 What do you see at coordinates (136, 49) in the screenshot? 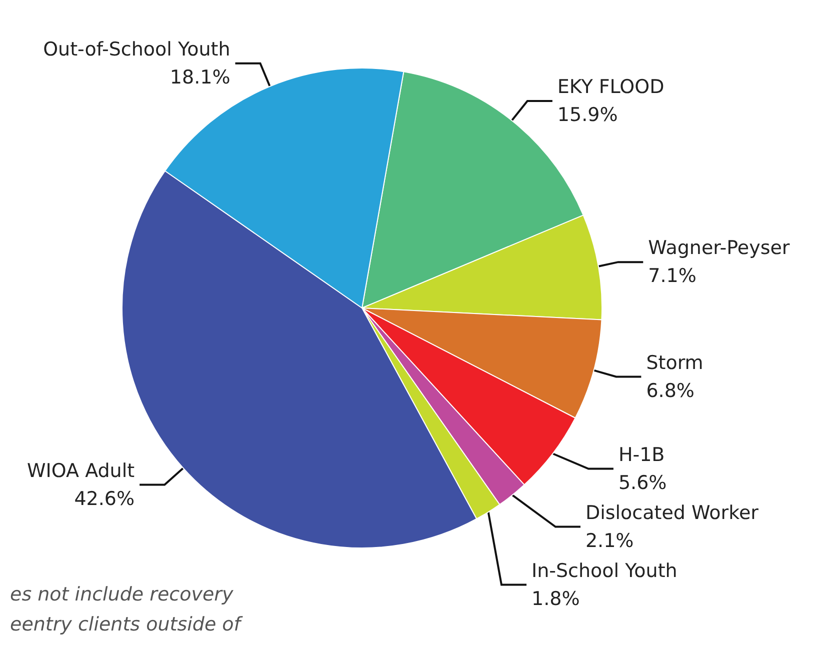
I see `slice-label: Out-of-School Youth` at bounding box center [136, 49].